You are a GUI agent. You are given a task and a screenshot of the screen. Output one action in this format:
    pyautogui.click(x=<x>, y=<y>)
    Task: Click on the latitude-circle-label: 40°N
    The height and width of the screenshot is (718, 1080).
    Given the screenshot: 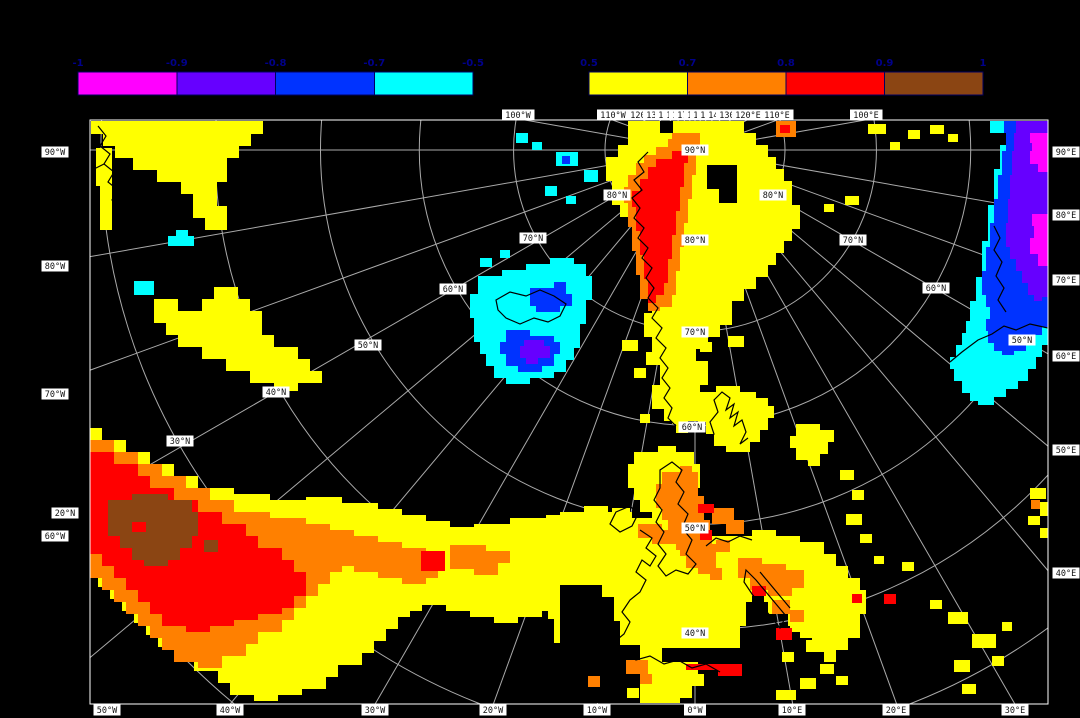 What is the action you would take?
    pyautogui.click(x=276, y=392)
    